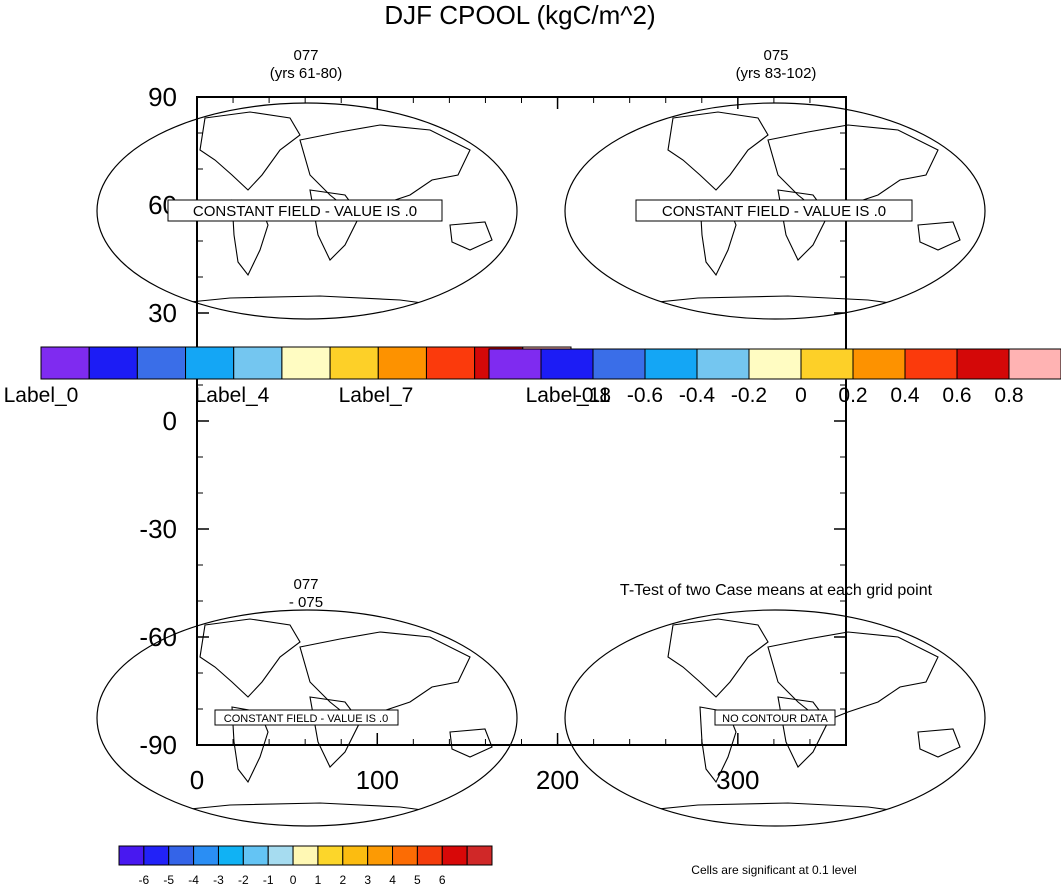 The height and width of the screenshot is (886, 1061). What do you see at coordinates (1008, 395) in the screenshot?
I see `colorbar-right-label: 0.8` at bounding box center [1008, 395].